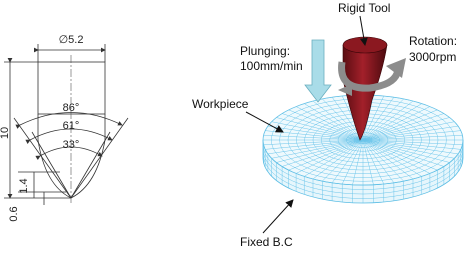 The height and width of the screenshot is (255, 468). What do you see at coordinates (220, 104) in the screenshot?
I see `workpiece-label: Workpiece` at bounding box center [220, 104].